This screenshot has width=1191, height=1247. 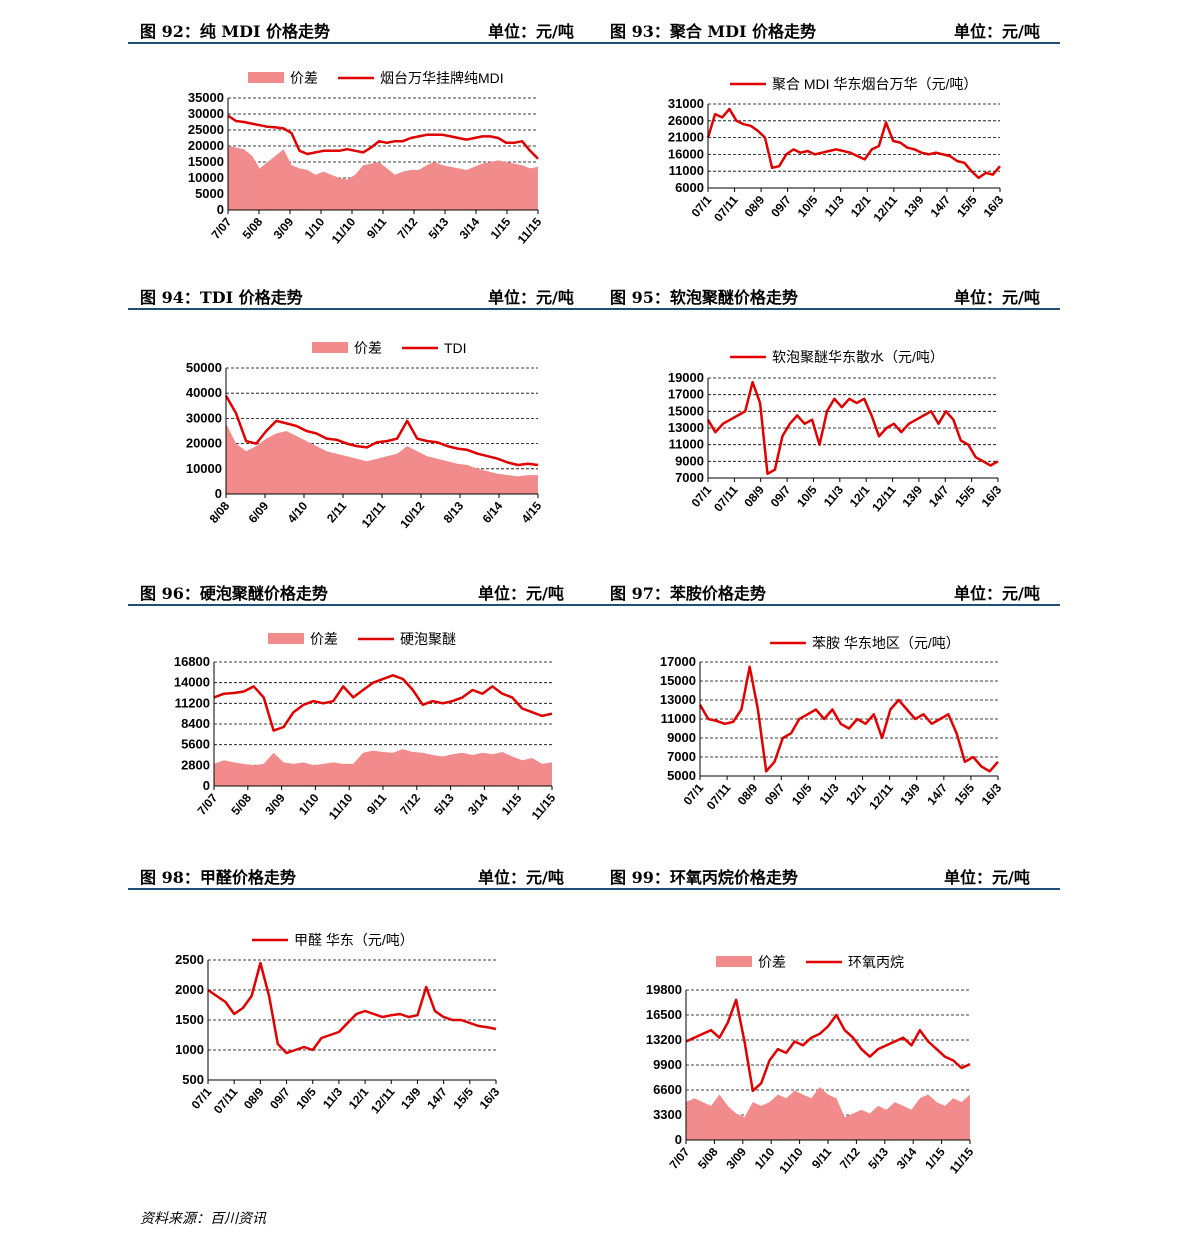 I want to click on figure-title: 图 99：环氧丙烷价格走势, so click(x=704, y=877).